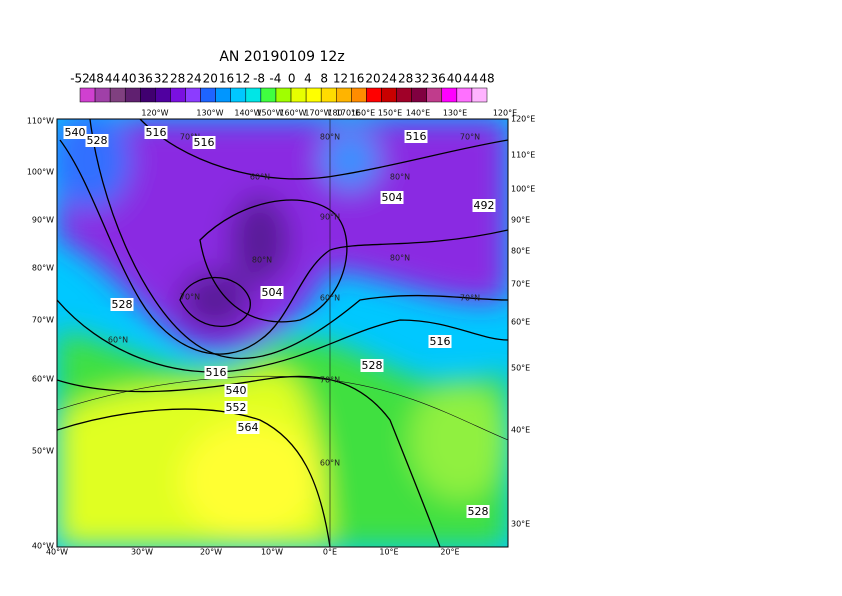  What do you see at coordinates (80, 79) in the screenshot?
I see `colorbar-label: -52` at bounding box center [80, 79].